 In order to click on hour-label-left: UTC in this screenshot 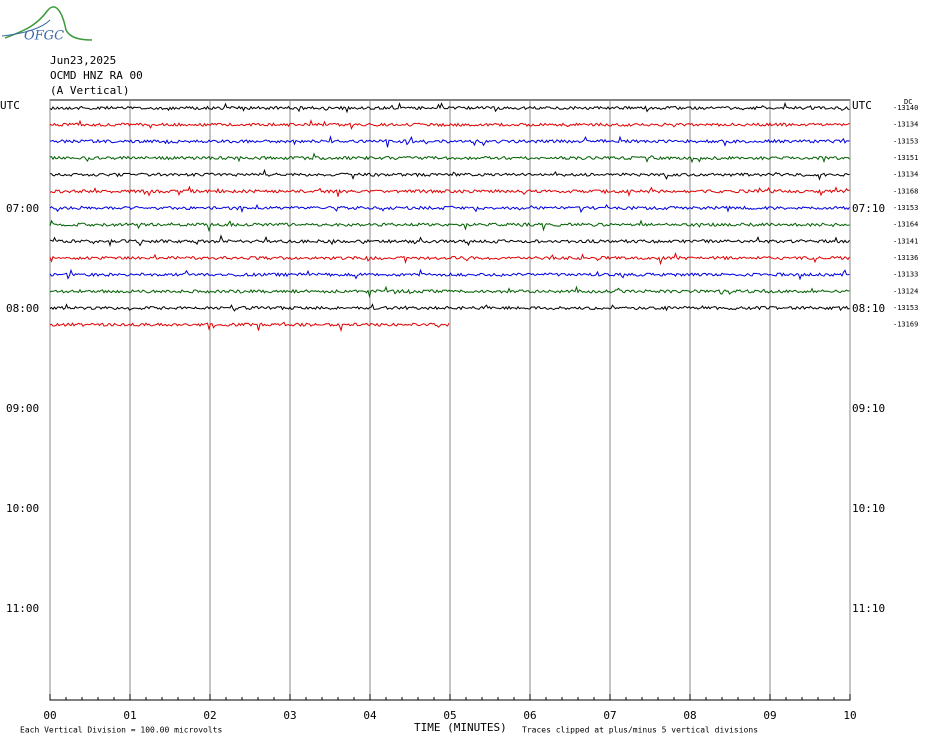, I will do `click(10, 105)`.